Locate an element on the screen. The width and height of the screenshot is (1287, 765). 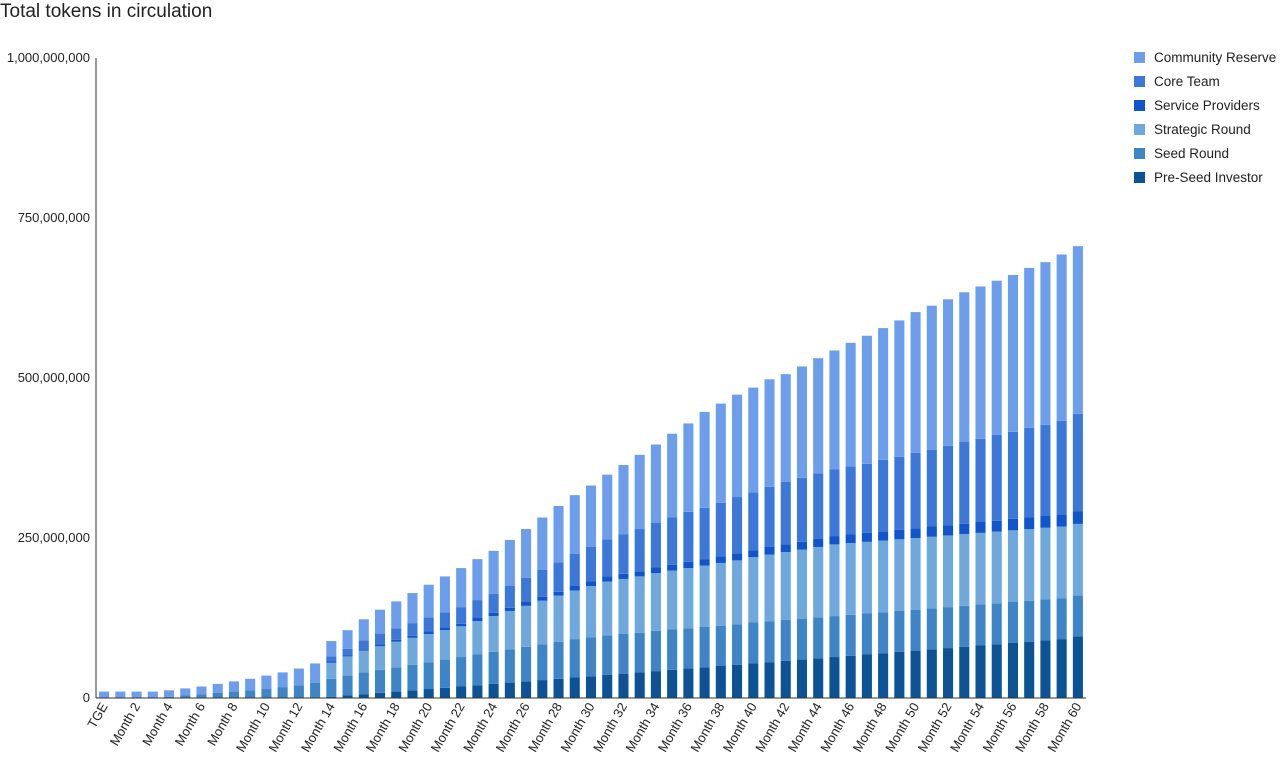
legend-label: Strategic Round is located at coordinates (1202, 129).